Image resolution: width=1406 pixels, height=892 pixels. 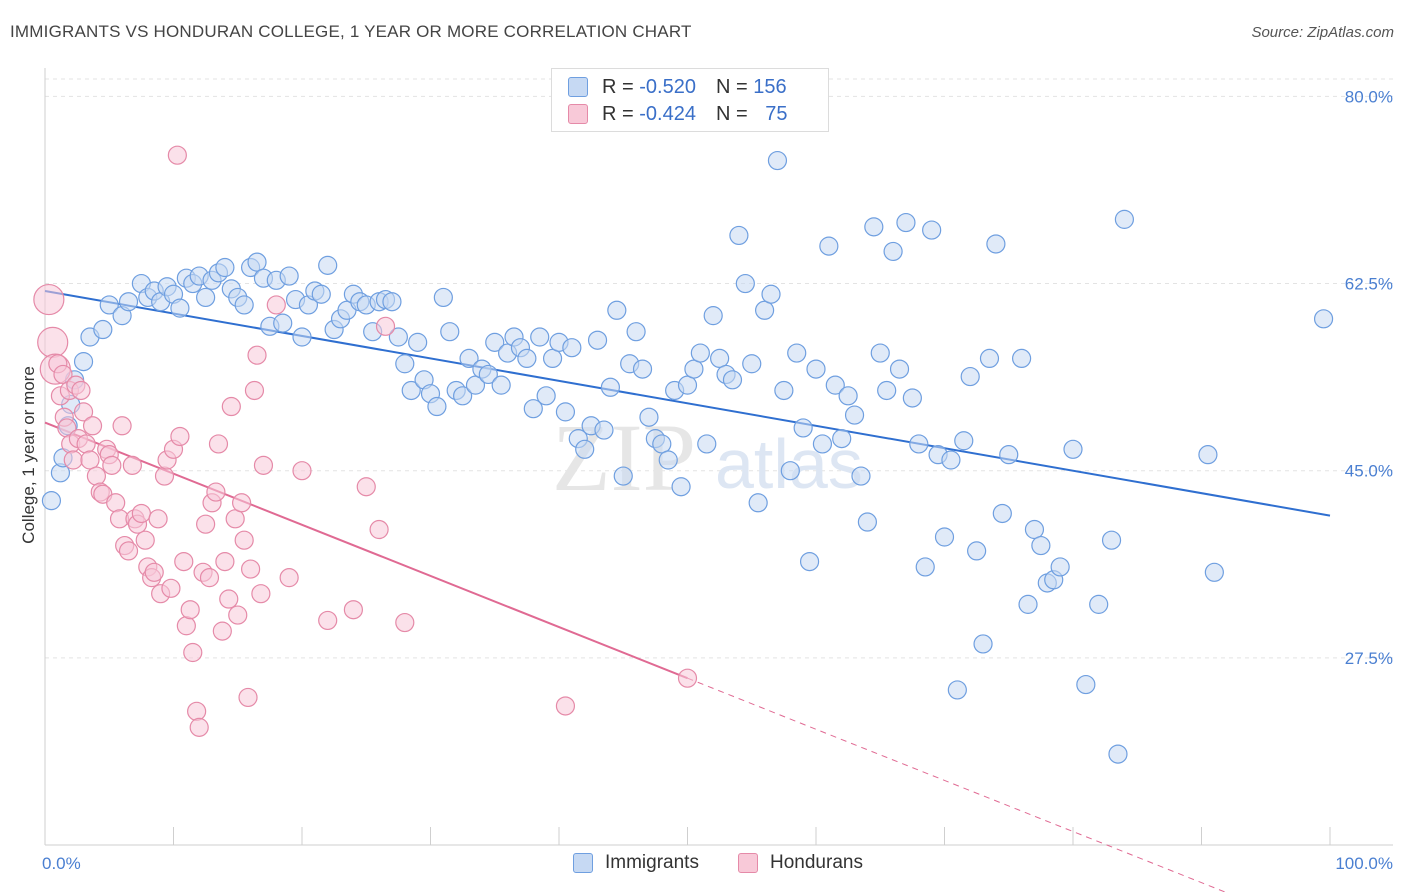 What do you see at coordinates (1369, 471) in the screenshot?
I see `y-tick-label: 45.0%` at bounding box center [1369, 471].